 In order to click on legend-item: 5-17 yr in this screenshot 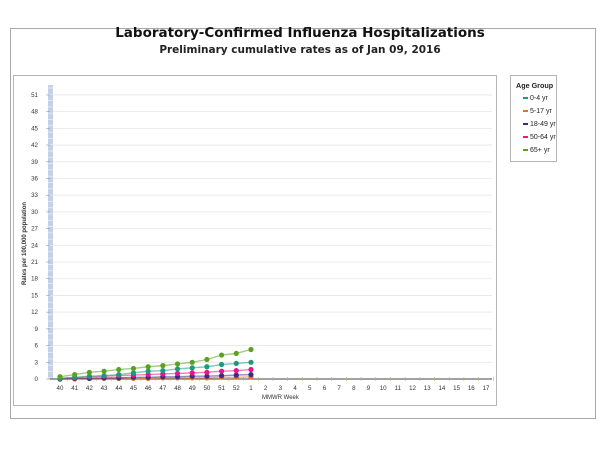, I will do `click(537, 111)`.